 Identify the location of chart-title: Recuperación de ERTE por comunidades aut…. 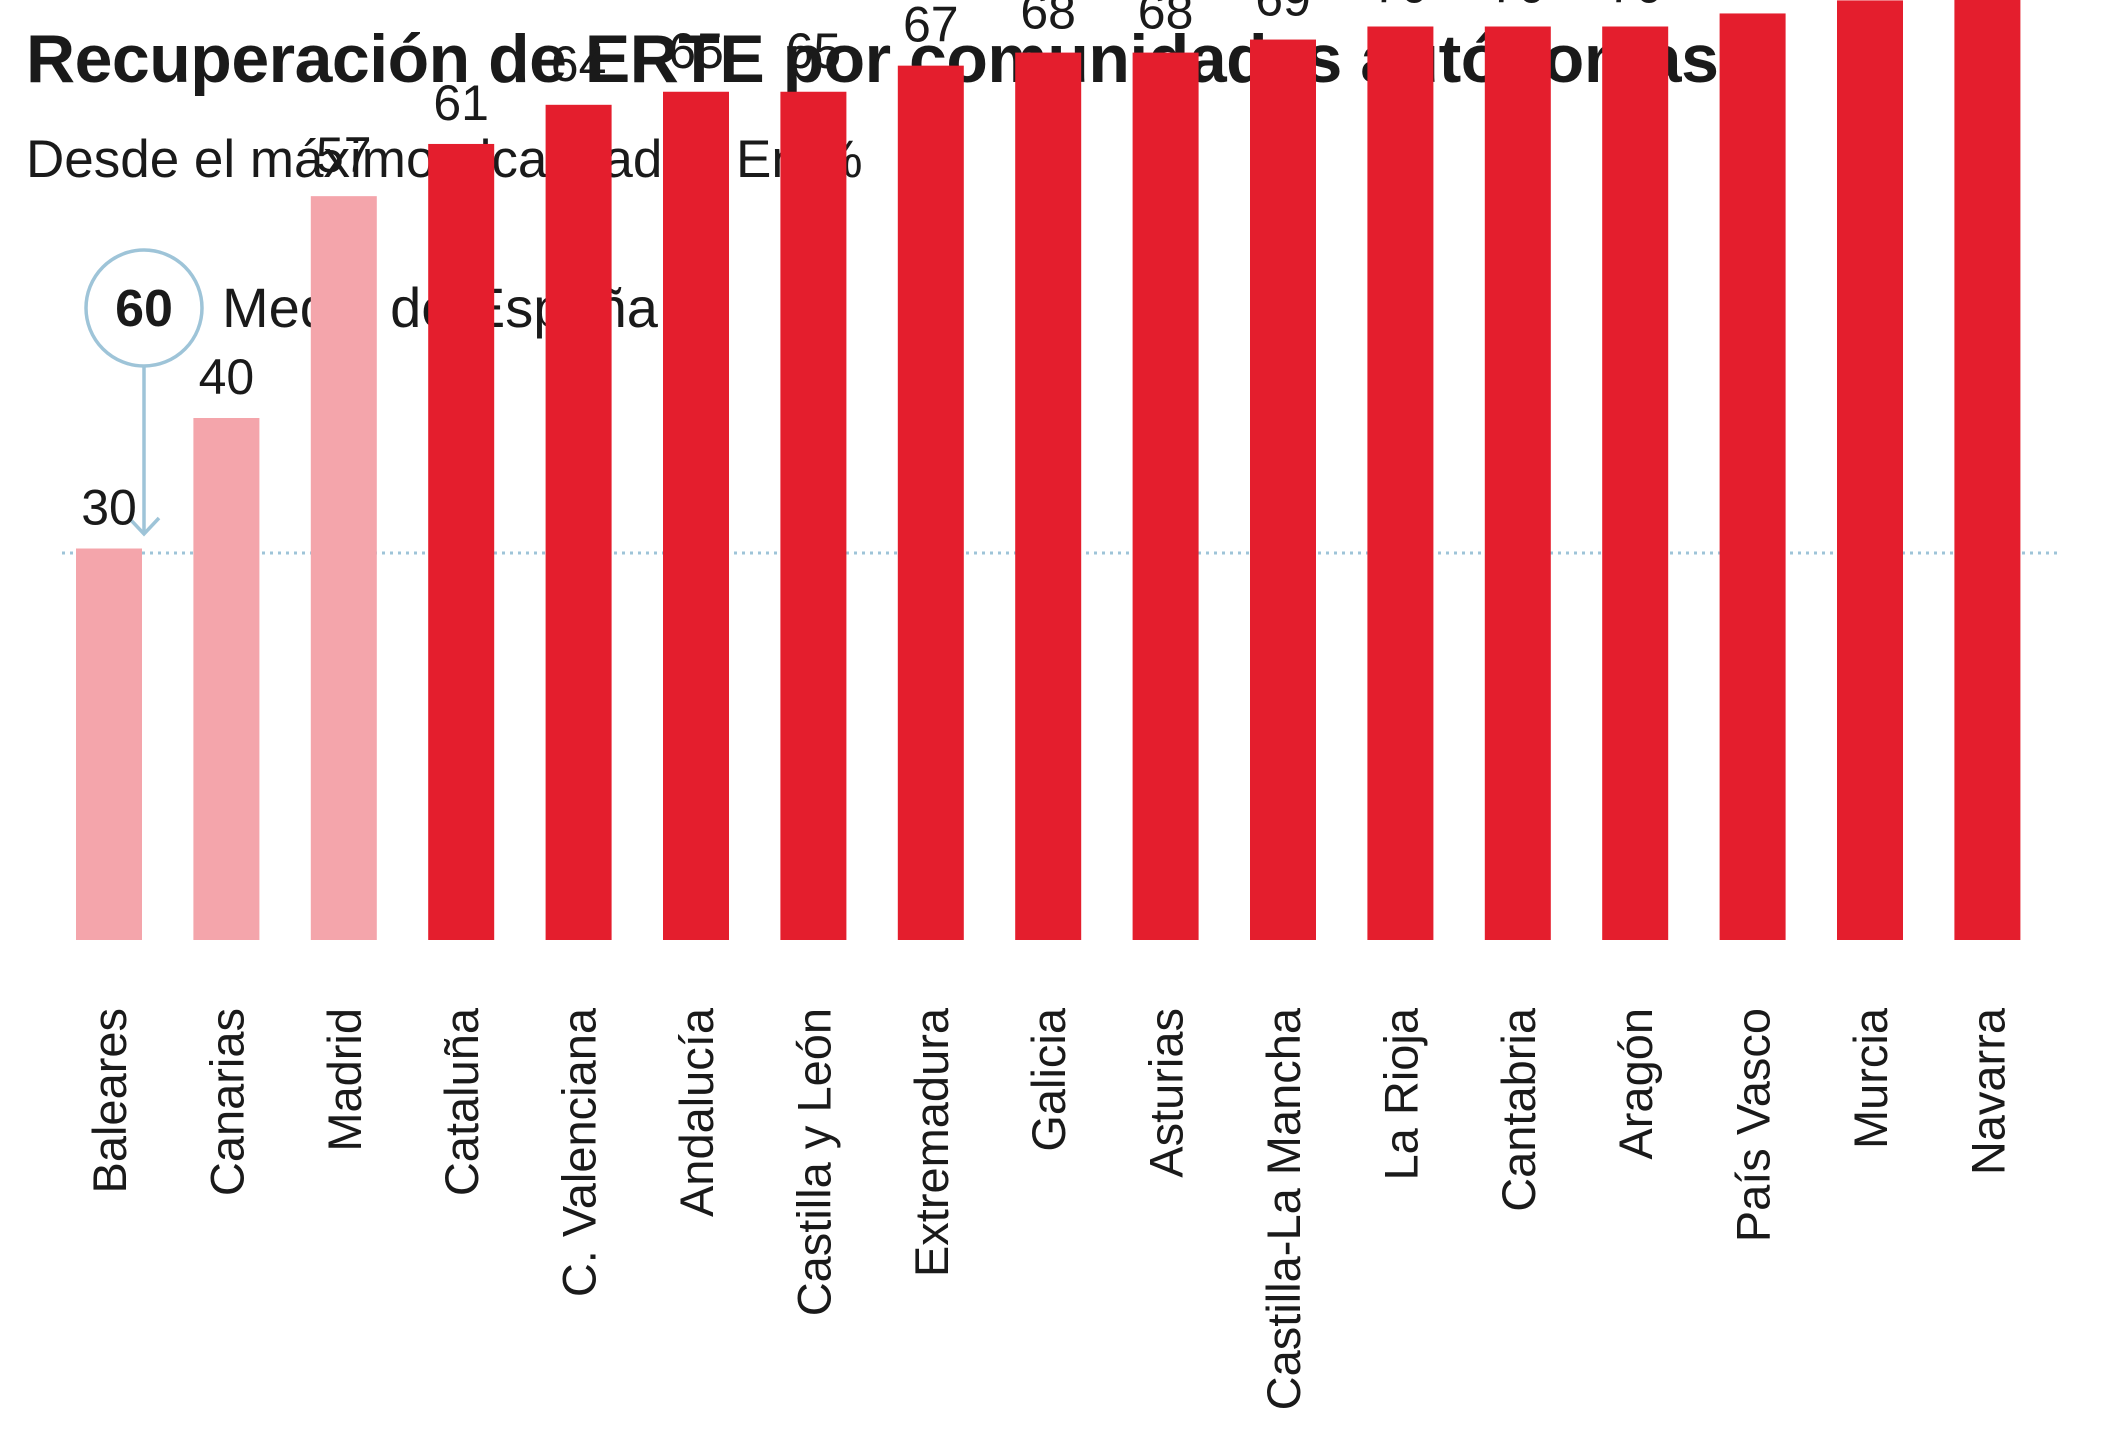
(872, 59).